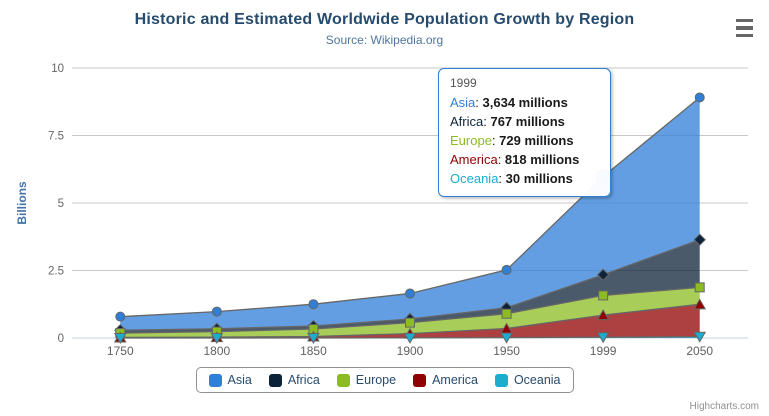 The image size is (769, 416). What do you see at coordinates (506, 269) in the screenshot?
I see `point-asia-1950` at bounding box center [506, 269].